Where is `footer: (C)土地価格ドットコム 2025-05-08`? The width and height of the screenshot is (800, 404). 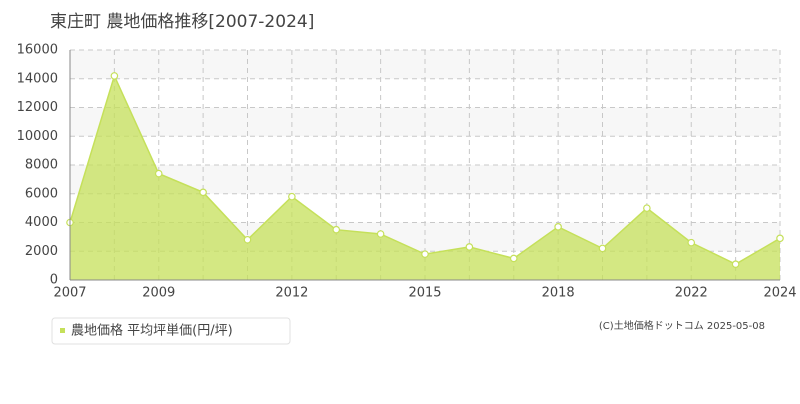
footer: (C)土地価格ドットコム 2025-05-08 is located at coordinates (682, 325).